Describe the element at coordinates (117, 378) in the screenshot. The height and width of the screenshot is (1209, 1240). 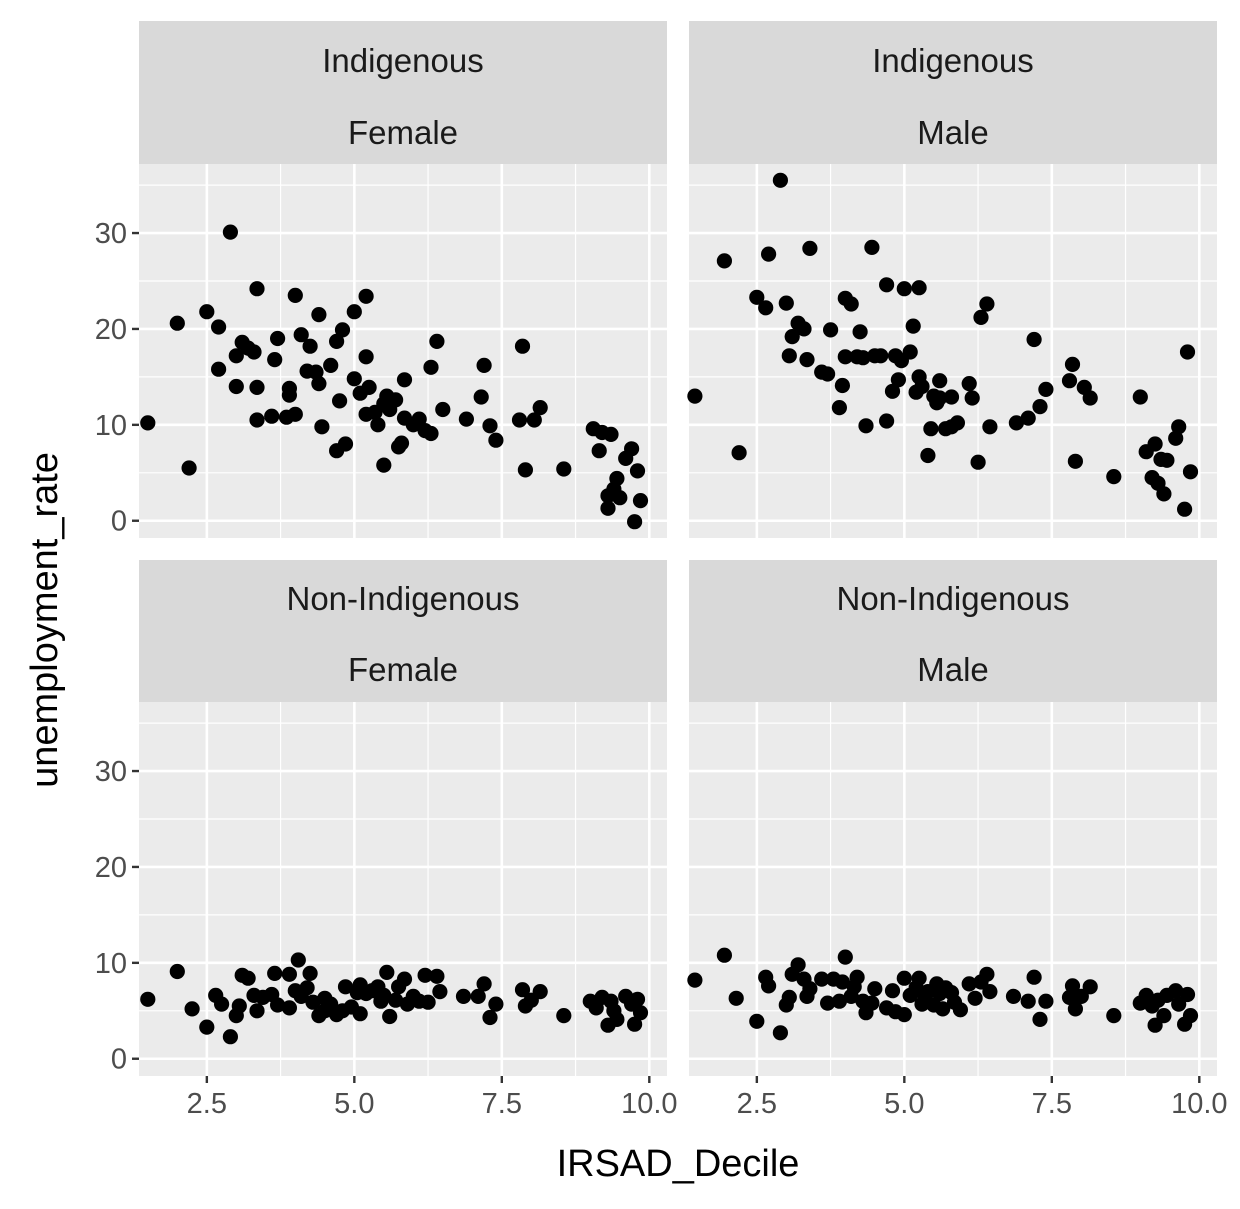
I see `y-axis-top-row: 0 10 20 30` at that location.